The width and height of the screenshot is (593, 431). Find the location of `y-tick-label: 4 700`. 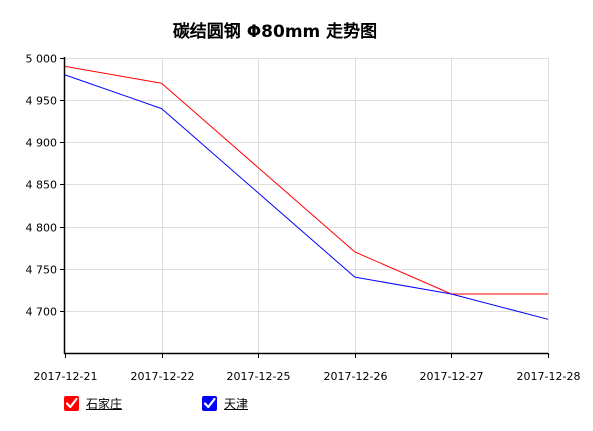

y-tick-label: 4 700 is located at coordinates (42, 312).